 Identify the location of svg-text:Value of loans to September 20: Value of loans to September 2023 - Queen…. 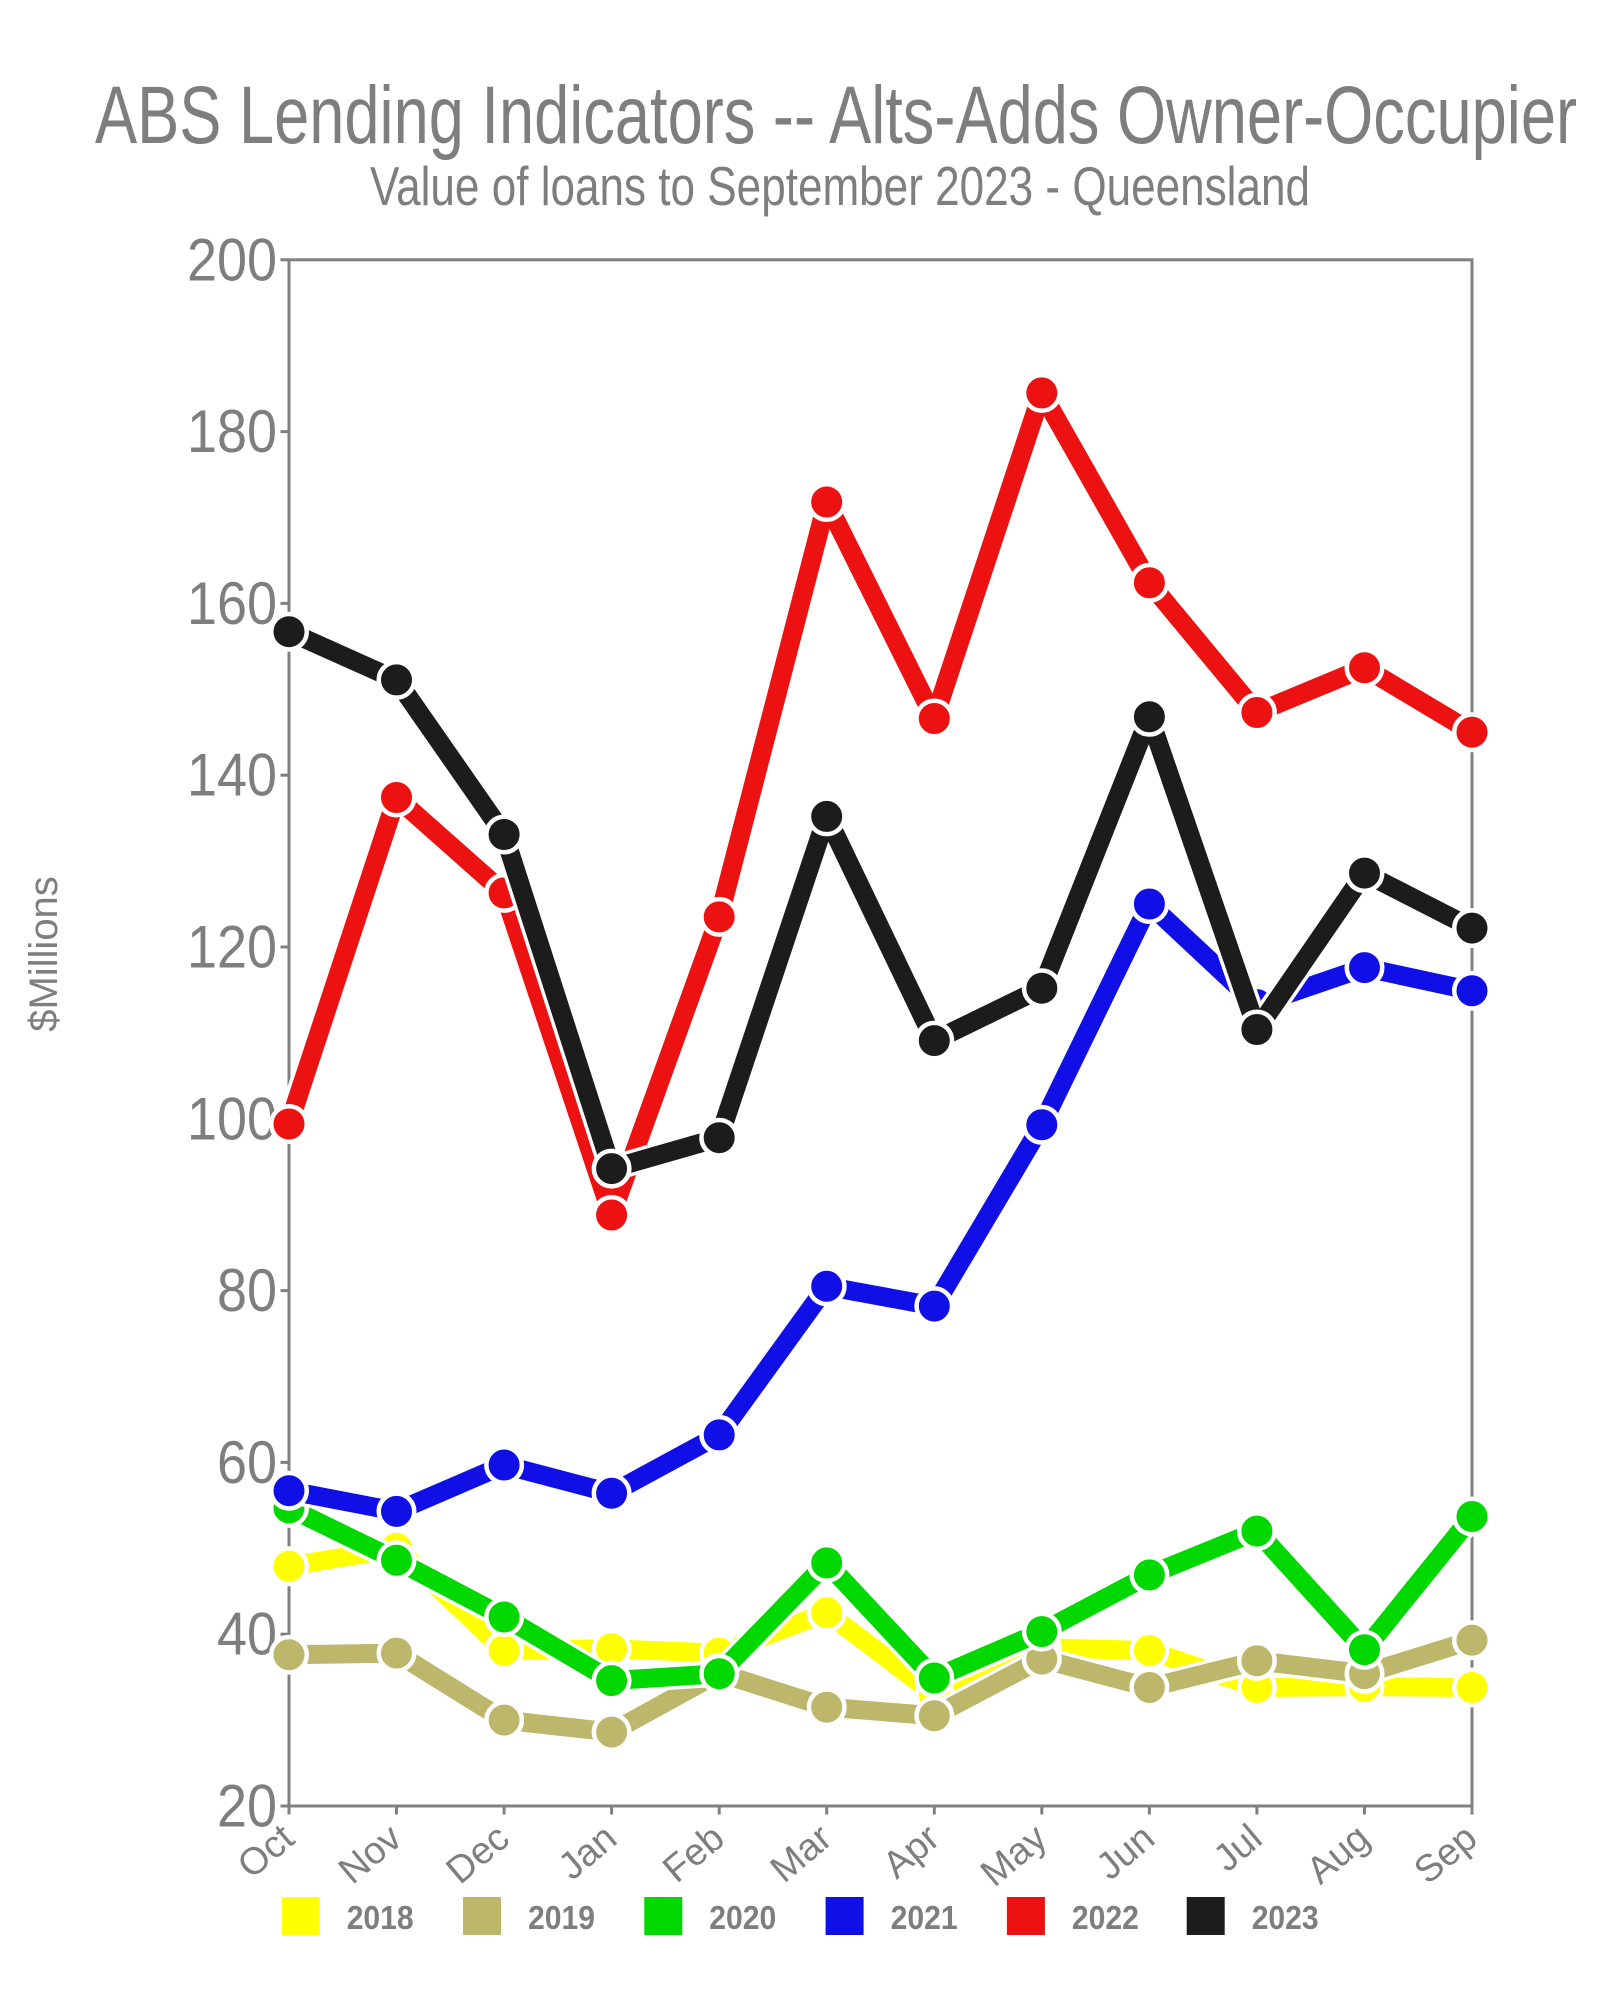
(840, 186).